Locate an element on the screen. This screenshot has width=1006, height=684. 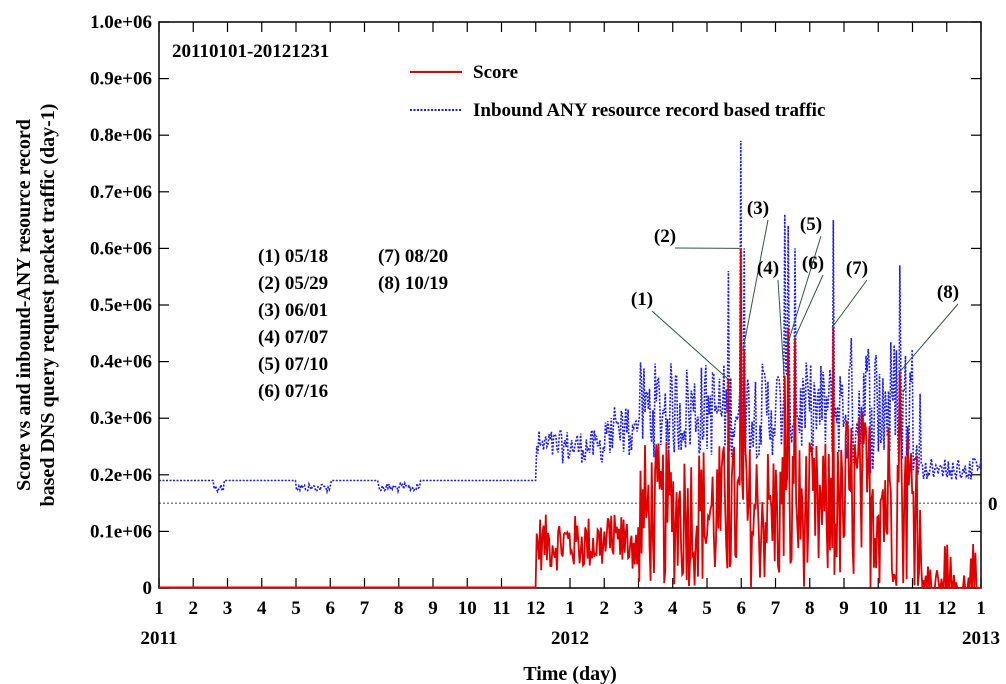
x-year-label: 2011 is located at coordinates (159, 638).